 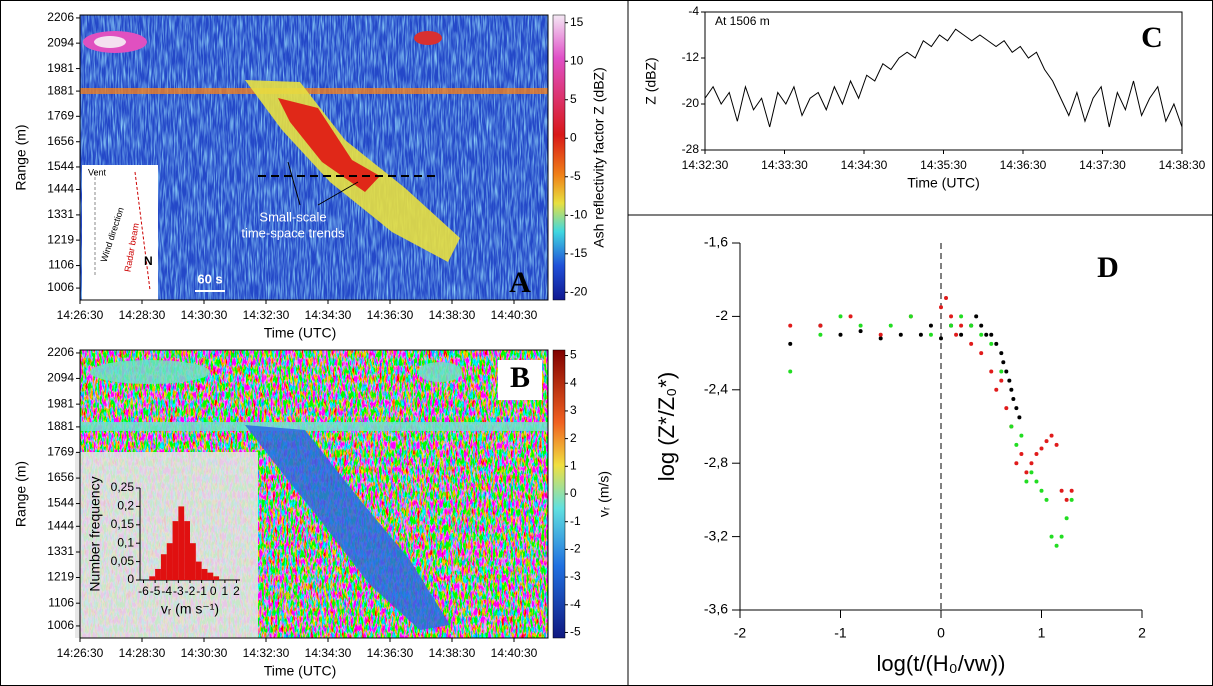 What do you see at coordinates (514, 653) in the screenshot?
I see `x-tick-label: 14:40:30` at bounding box center [514, 653].